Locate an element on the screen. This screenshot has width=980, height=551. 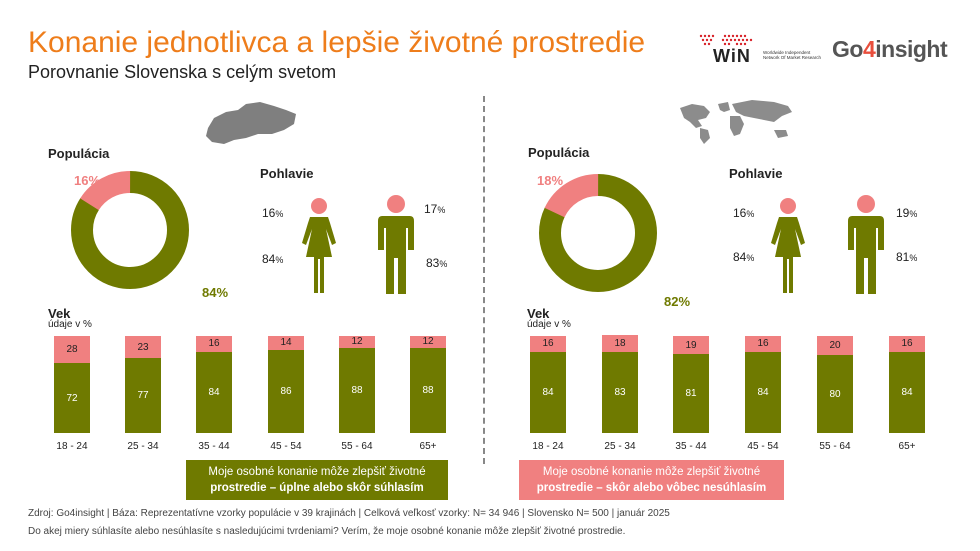
age-bar-sk: 23 77 is located at coordinates (143, 384).